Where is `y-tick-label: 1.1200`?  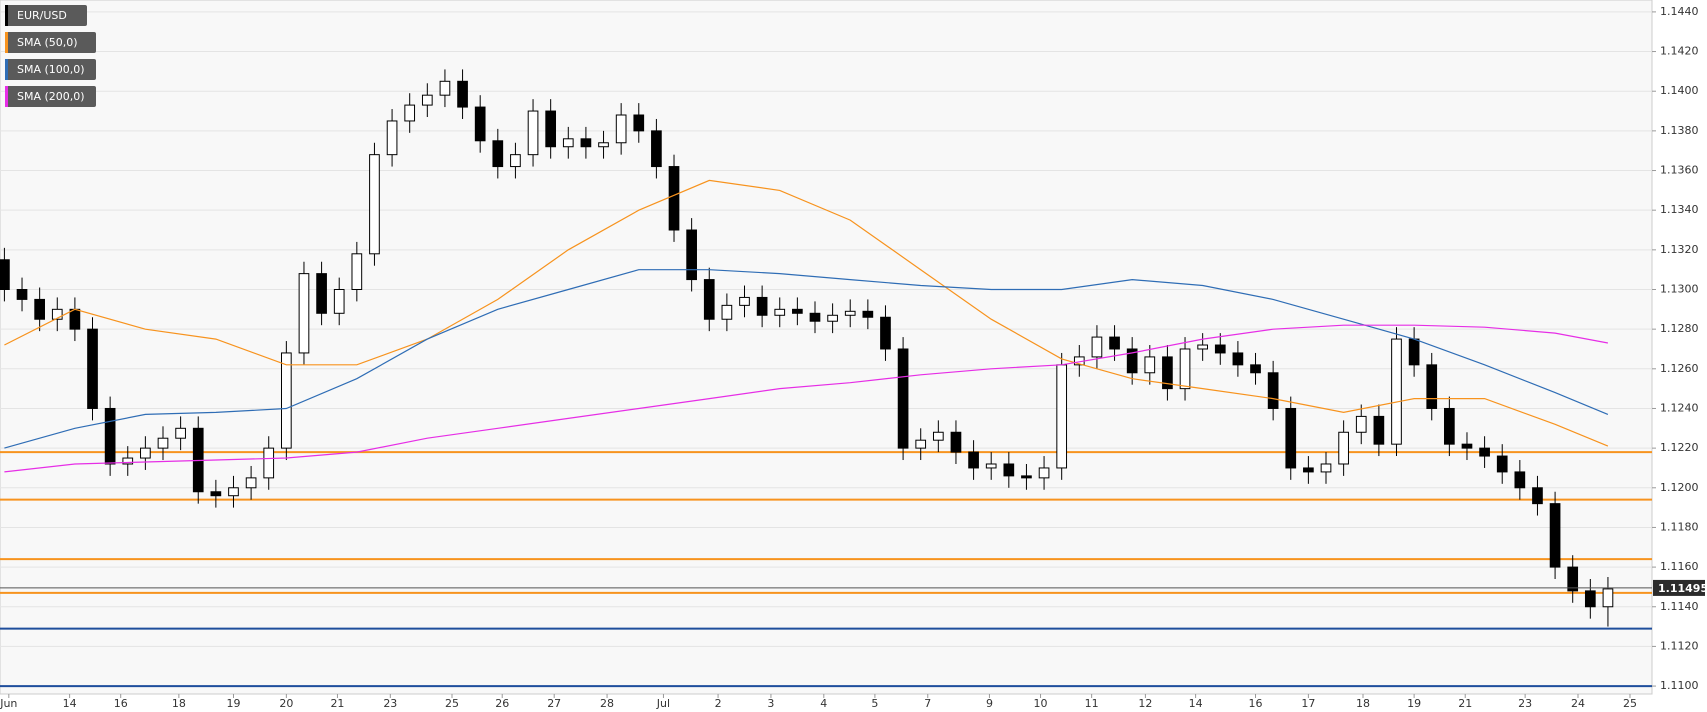 y-tick-label: 1.1200 is located at coordinates (1679, 487).